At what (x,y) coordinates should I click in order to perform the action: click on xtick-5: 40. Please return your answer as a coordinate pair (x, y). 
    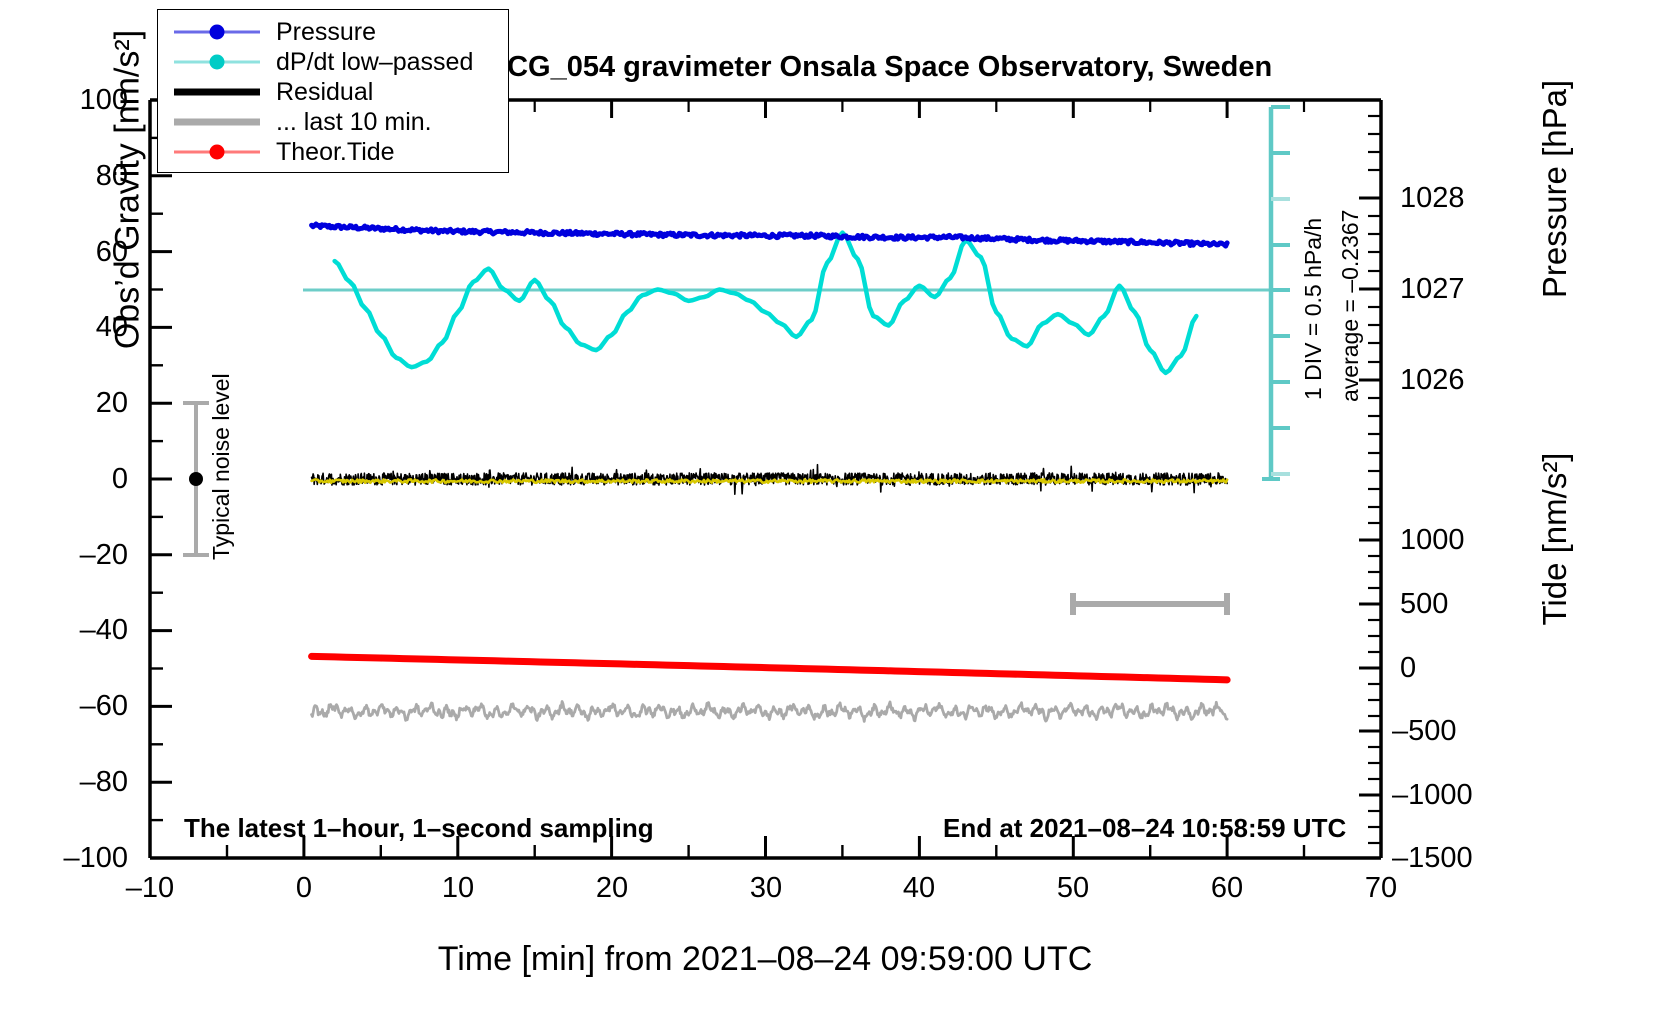
    Looking at the image, I should click on (919, 888).